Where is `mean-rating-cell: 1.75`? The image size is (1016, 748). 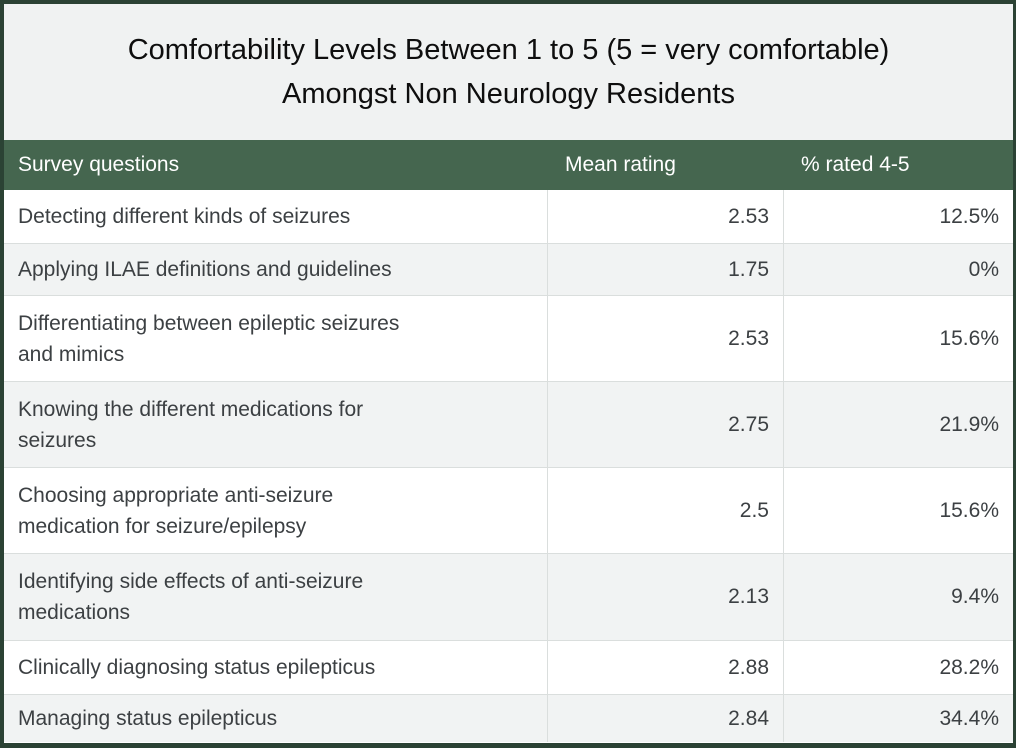
mean-rating-cell: 1.75 is located at coordinates (665, 269).